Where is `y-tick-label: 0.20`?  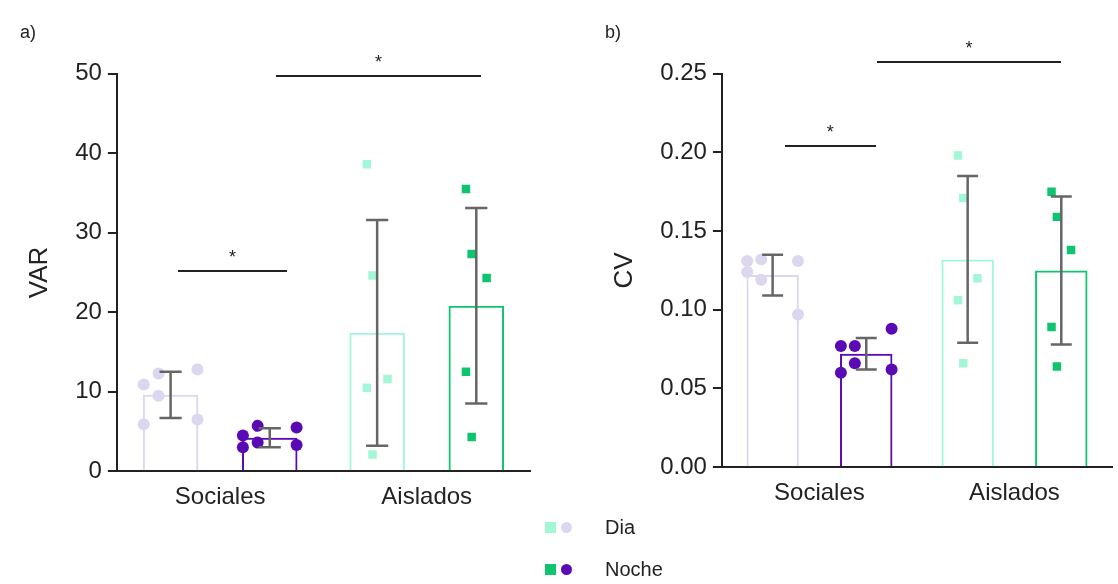 y-tick-label: 0.20 is located at coordinates (683, 150).